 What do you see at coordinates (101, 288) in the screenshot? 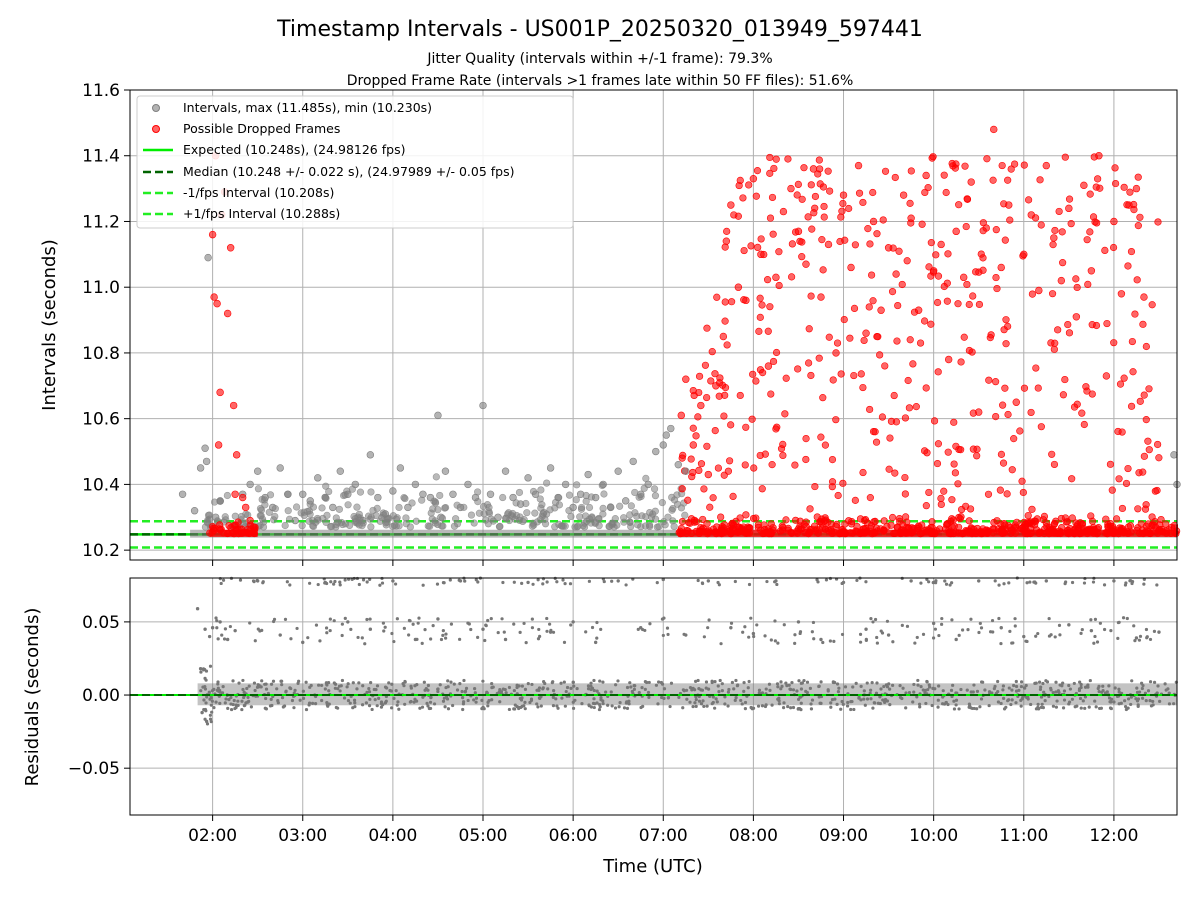
I see `intervals-ytick-label-4: 11.0` at bounding box center [101, 288].